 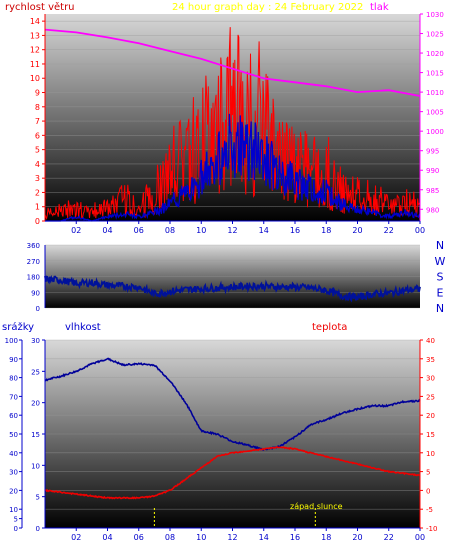 I want to click on y-tick-label: 985, so click(x=432, y=191).